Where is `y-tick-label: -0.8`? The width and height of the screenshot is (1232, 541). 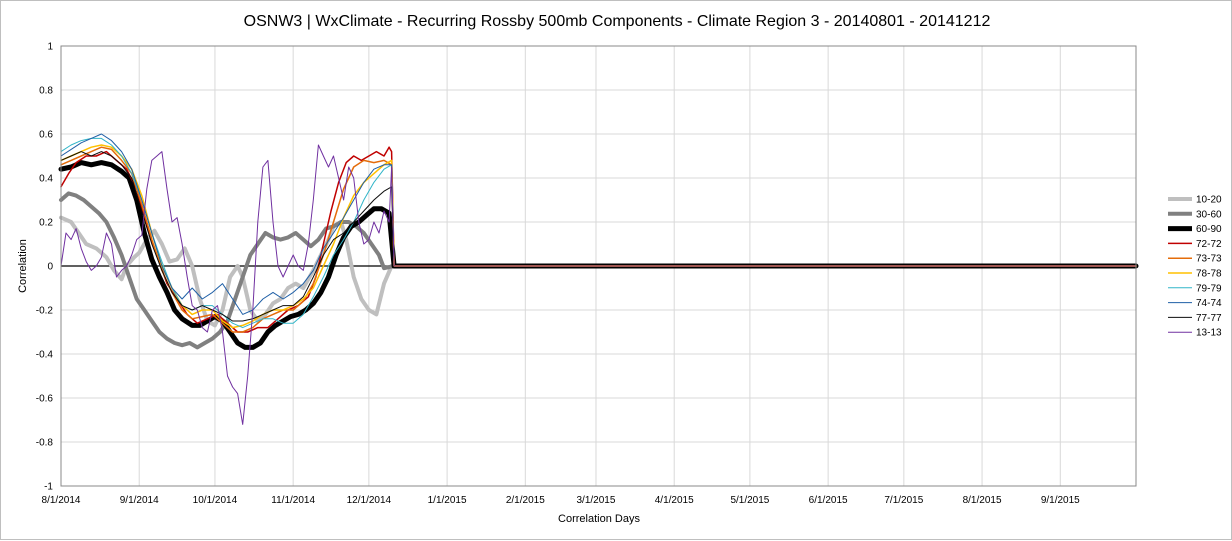 y-tick-label: -0.8 is located at coordinates (45, 443).